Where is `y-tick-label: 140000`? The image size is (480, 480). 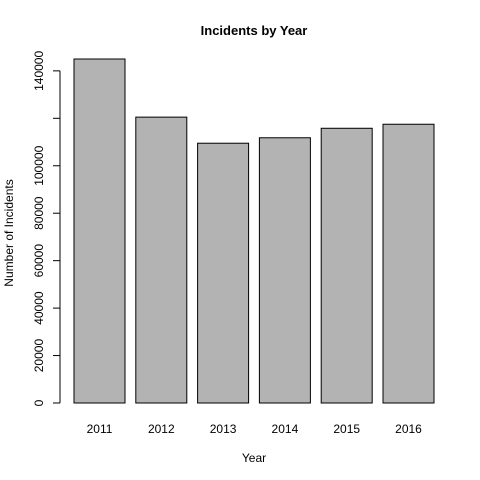
y-tick-label: 140000 is located at coordinates (39, 71).